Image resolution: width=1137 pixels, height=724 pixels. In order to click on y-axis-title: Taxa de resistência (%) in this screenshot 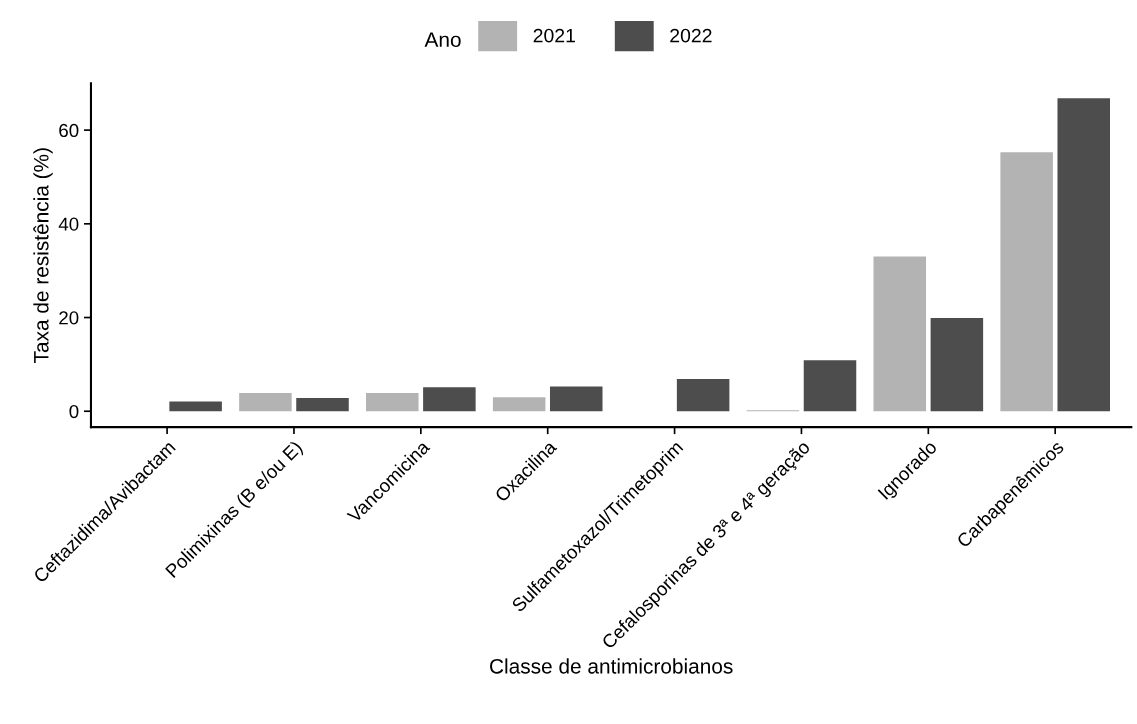, I will do `click(43, 255)`.